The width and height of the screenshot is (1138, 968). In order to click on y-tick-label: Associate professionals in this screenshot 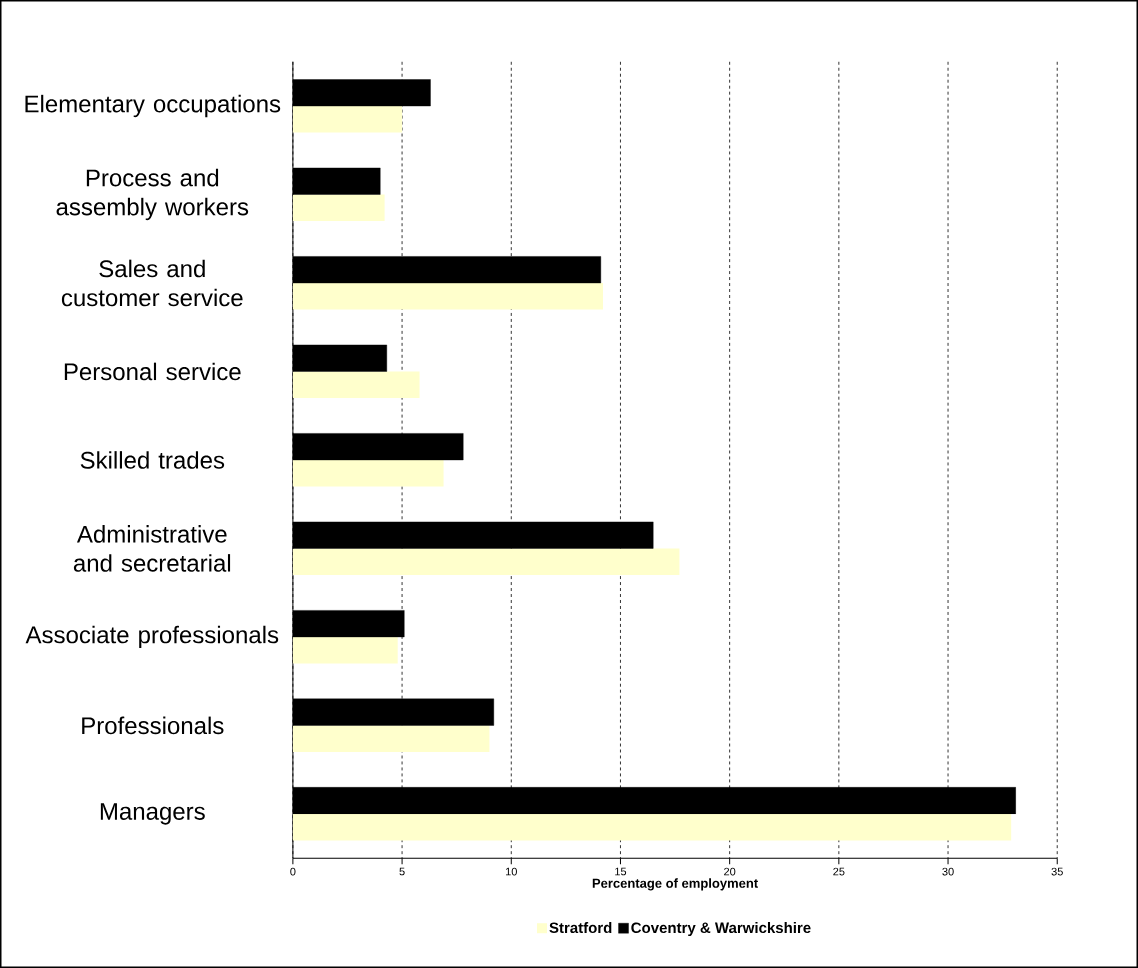, I will do `click(152, 637)`.